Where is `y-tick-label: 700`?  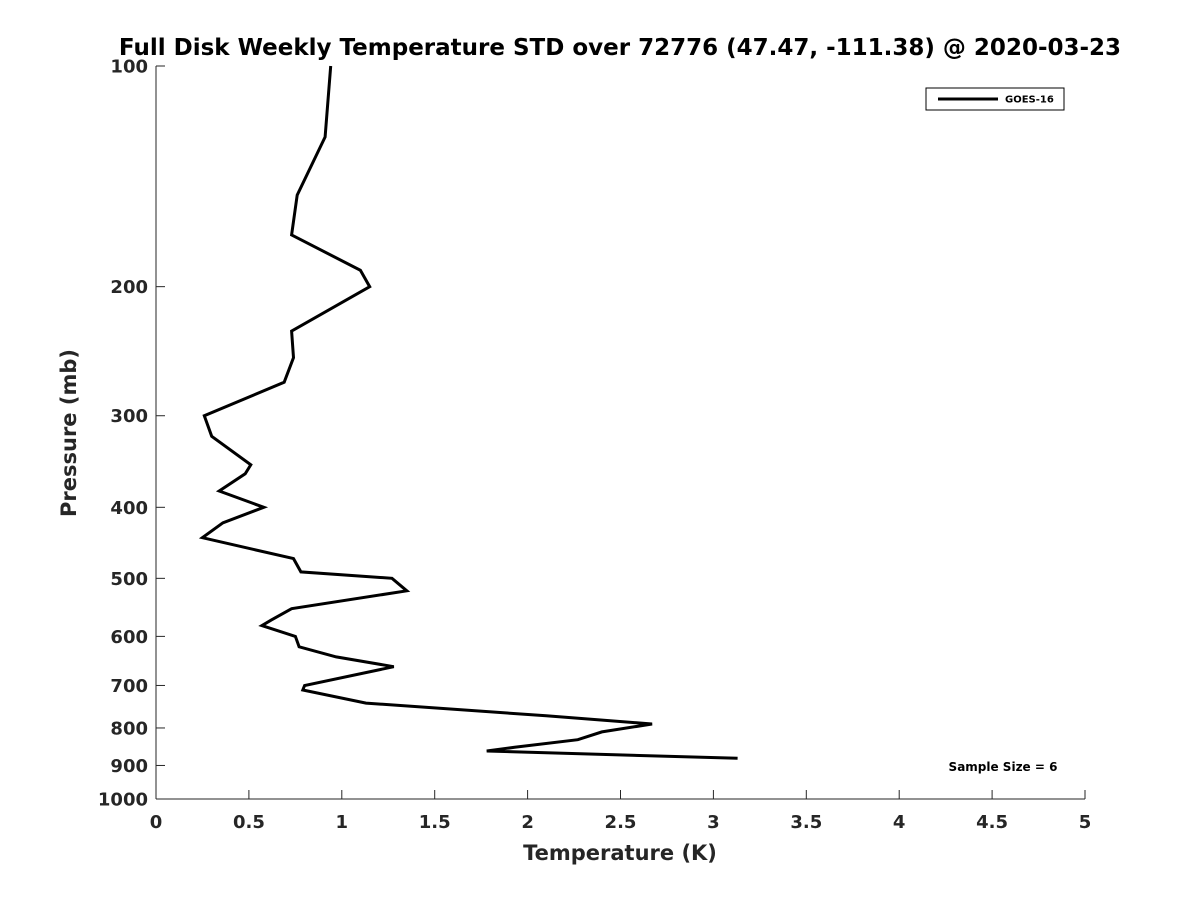 y-tick-label: 700 is located at coordinates (129, 686).